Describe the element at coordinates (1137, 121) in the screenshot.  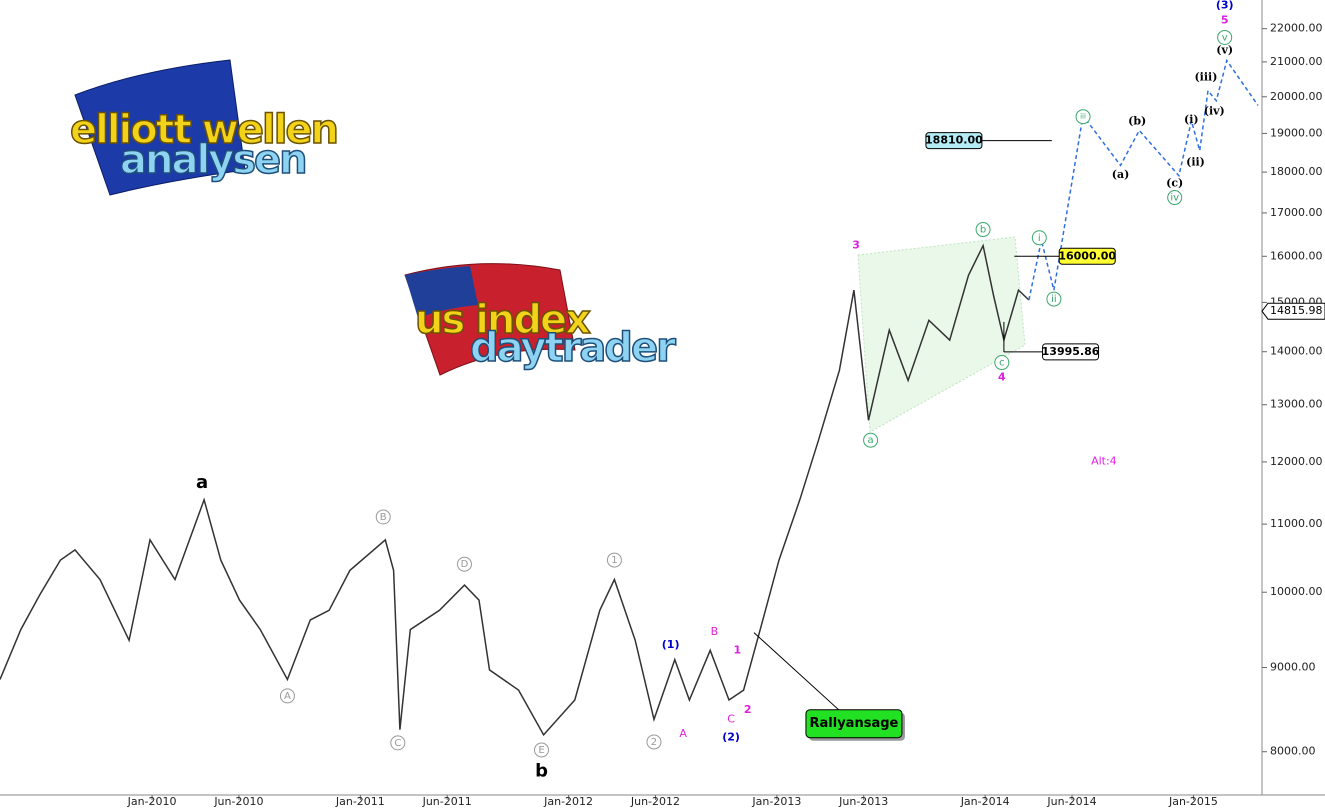
I see `wave-label: (b)` at that location.